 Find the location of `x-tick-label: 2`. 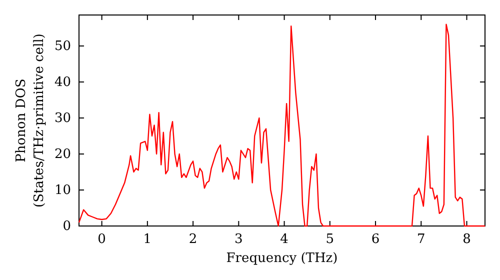

x-tick-label: 2 is located at coordinates (193, 240).